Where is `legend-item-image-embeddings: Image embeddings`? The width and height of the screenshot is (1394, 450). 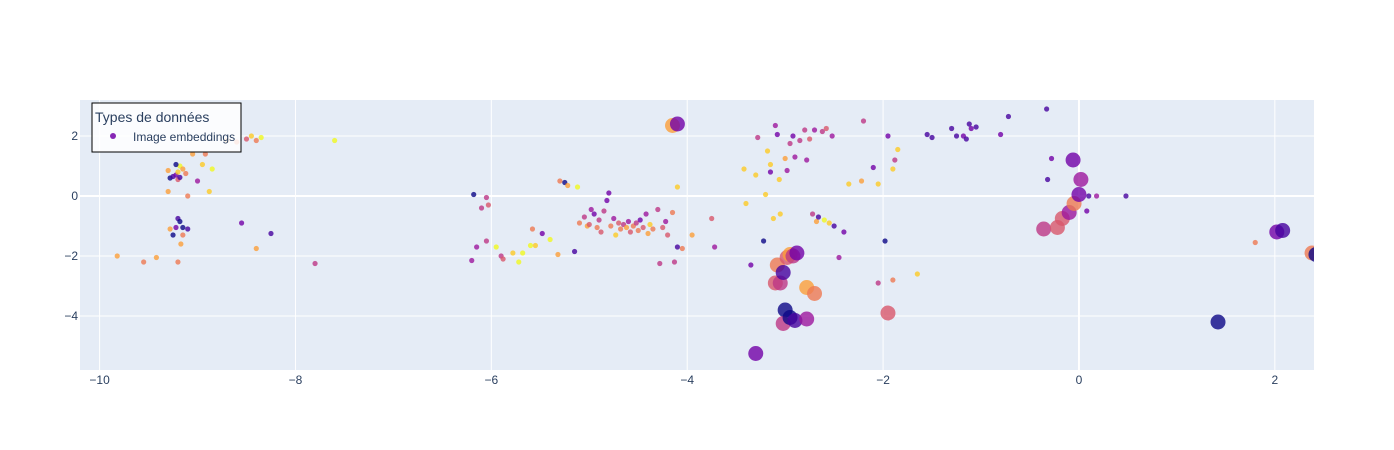 legend-item-image-embeddings: Image embeddings is located at coordinates (172, 137).